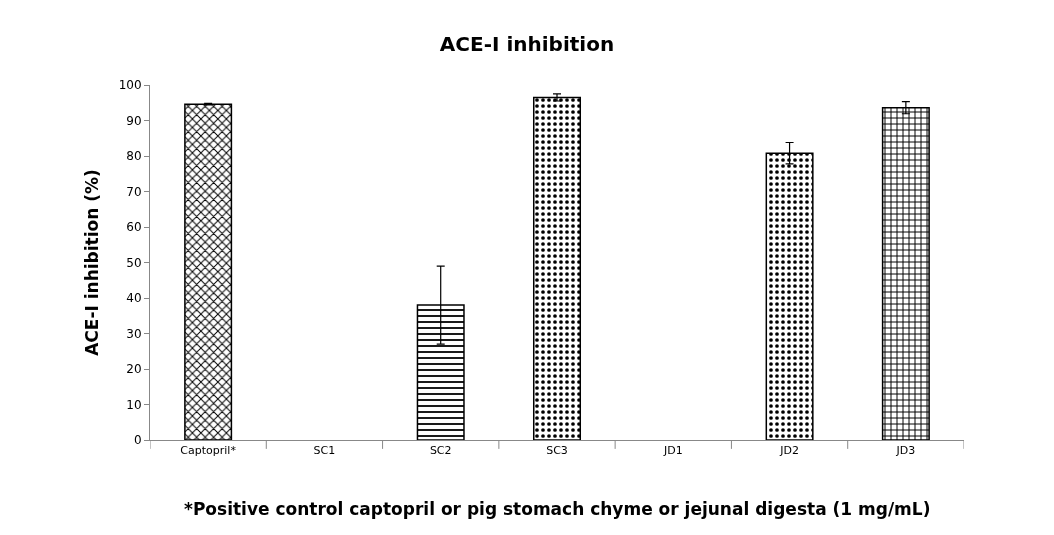 This screenshot has height=535, width=1054. Describe the element at coordinates (134, 333) in the screenshot. I see `y-tick-label: 30` at that location.